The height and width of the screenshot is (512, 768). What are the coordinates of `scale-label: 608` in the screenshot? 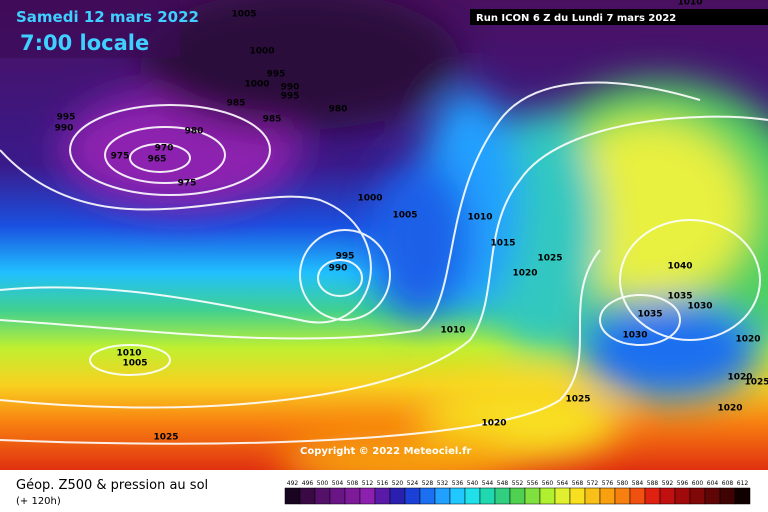 It's located at (728, 483).